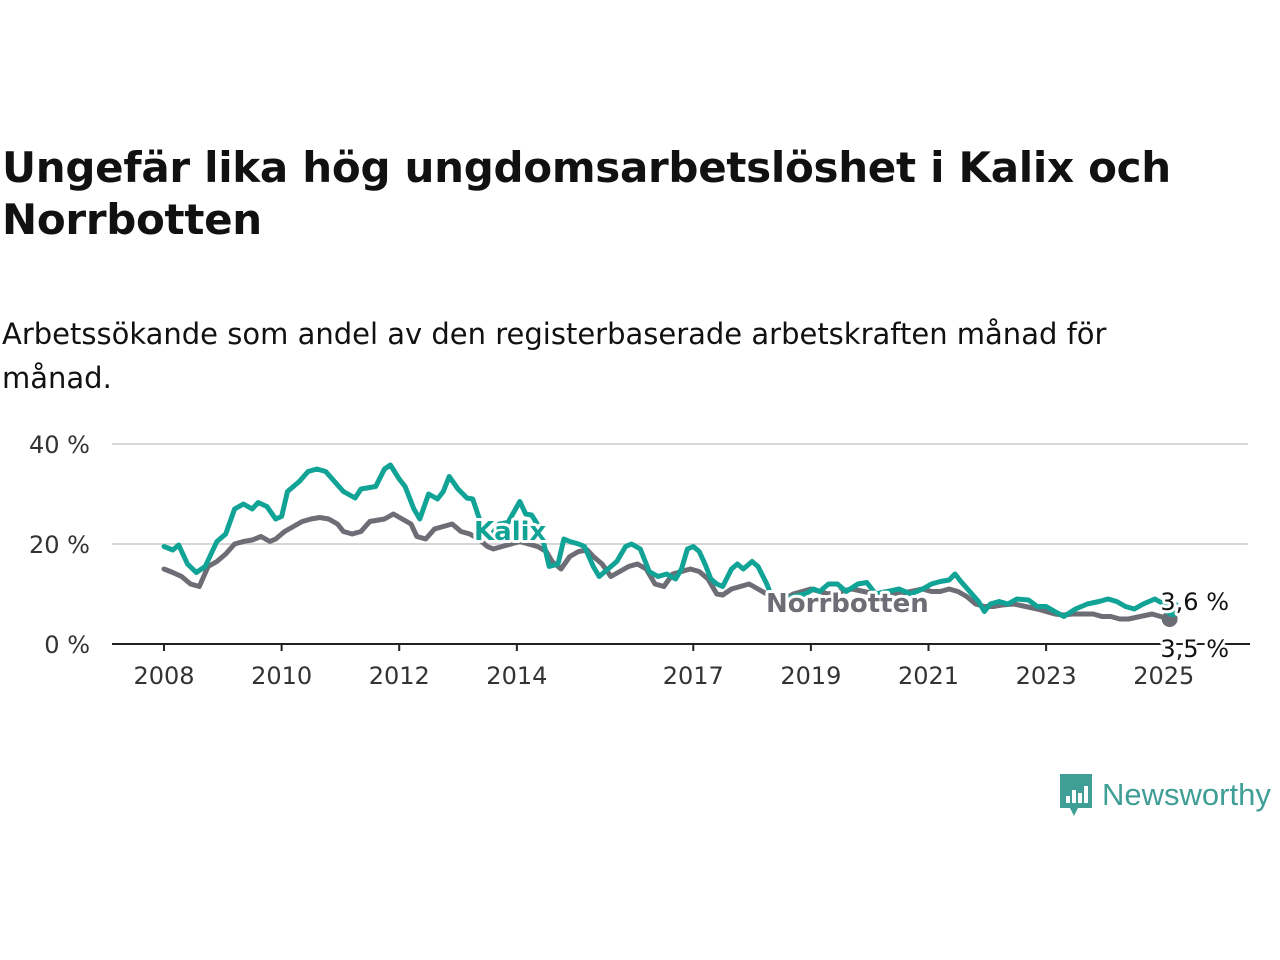  I want to click on x-axis: 2008 2010 2012 2014 2017 2019 2021 2023 2025, so click(681, 666).